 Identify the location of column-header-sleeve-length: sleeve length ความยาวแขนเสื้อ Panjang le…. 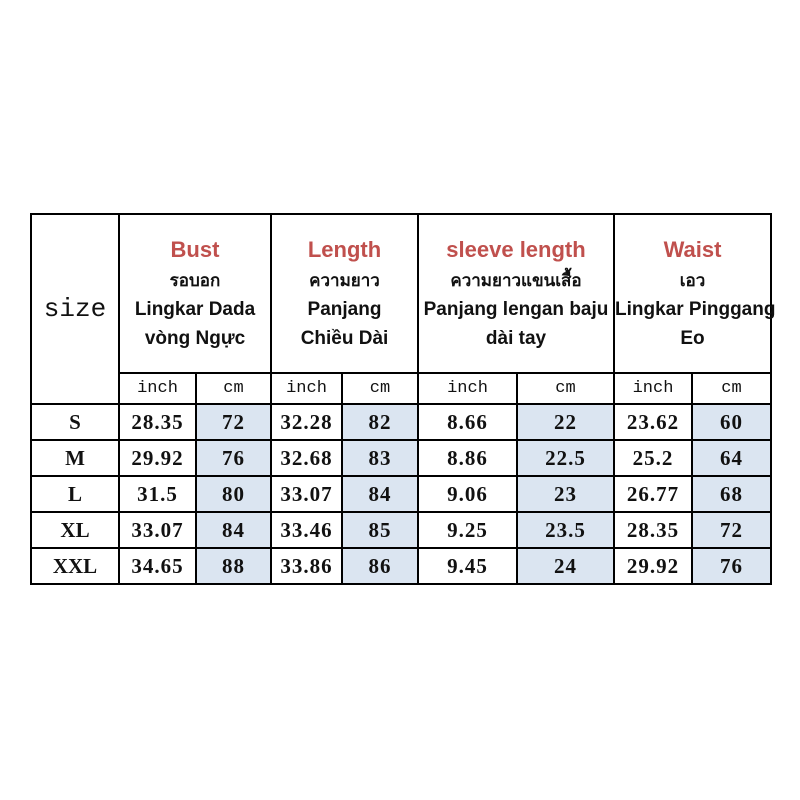
(516, 293).